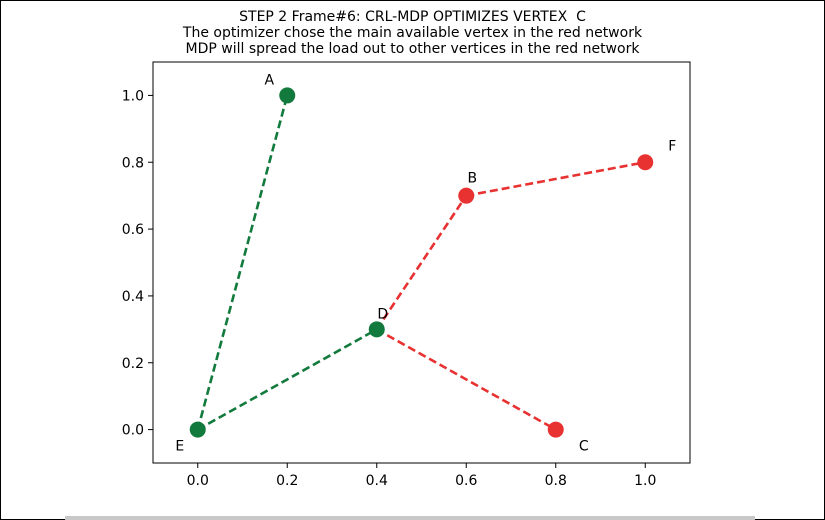 The width and height of the screenshot is (825, 520). What do you see at coordinates (466, 196) in the screenshot?
I see `node-b` at bounding box center [466, 196].